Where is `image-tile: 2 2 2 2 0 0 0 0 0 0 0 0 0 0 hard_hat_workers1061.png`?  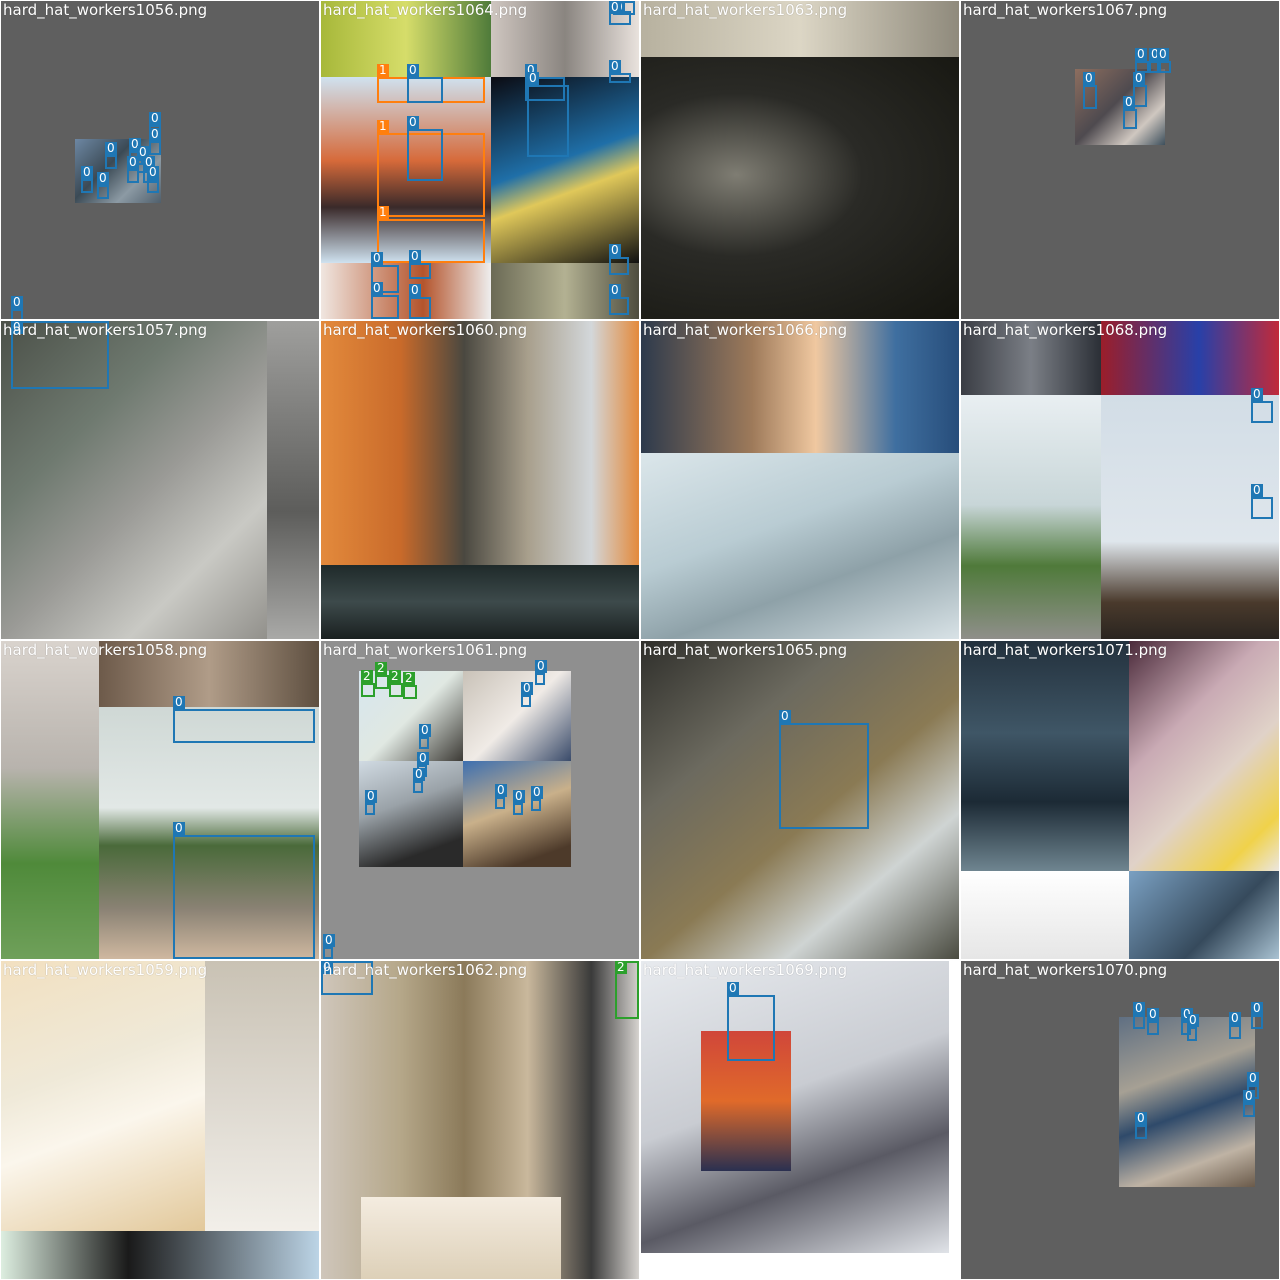 image-tile: 2 2 2 2 0 0 0 0 0 0 0 0 0 0 hard_hat_workers1061.png is located at coordinates (480, 800).